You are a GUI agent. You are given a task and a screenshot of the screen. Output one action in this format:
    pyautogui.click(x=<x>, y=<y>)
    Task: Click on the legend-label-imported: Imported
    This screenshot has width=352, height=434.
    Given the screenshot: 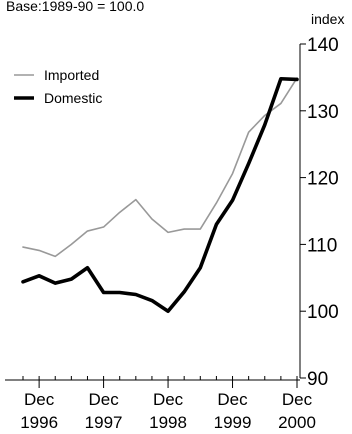 What is the action you would take?
    pyautogui.click(x=71, y=75)
    